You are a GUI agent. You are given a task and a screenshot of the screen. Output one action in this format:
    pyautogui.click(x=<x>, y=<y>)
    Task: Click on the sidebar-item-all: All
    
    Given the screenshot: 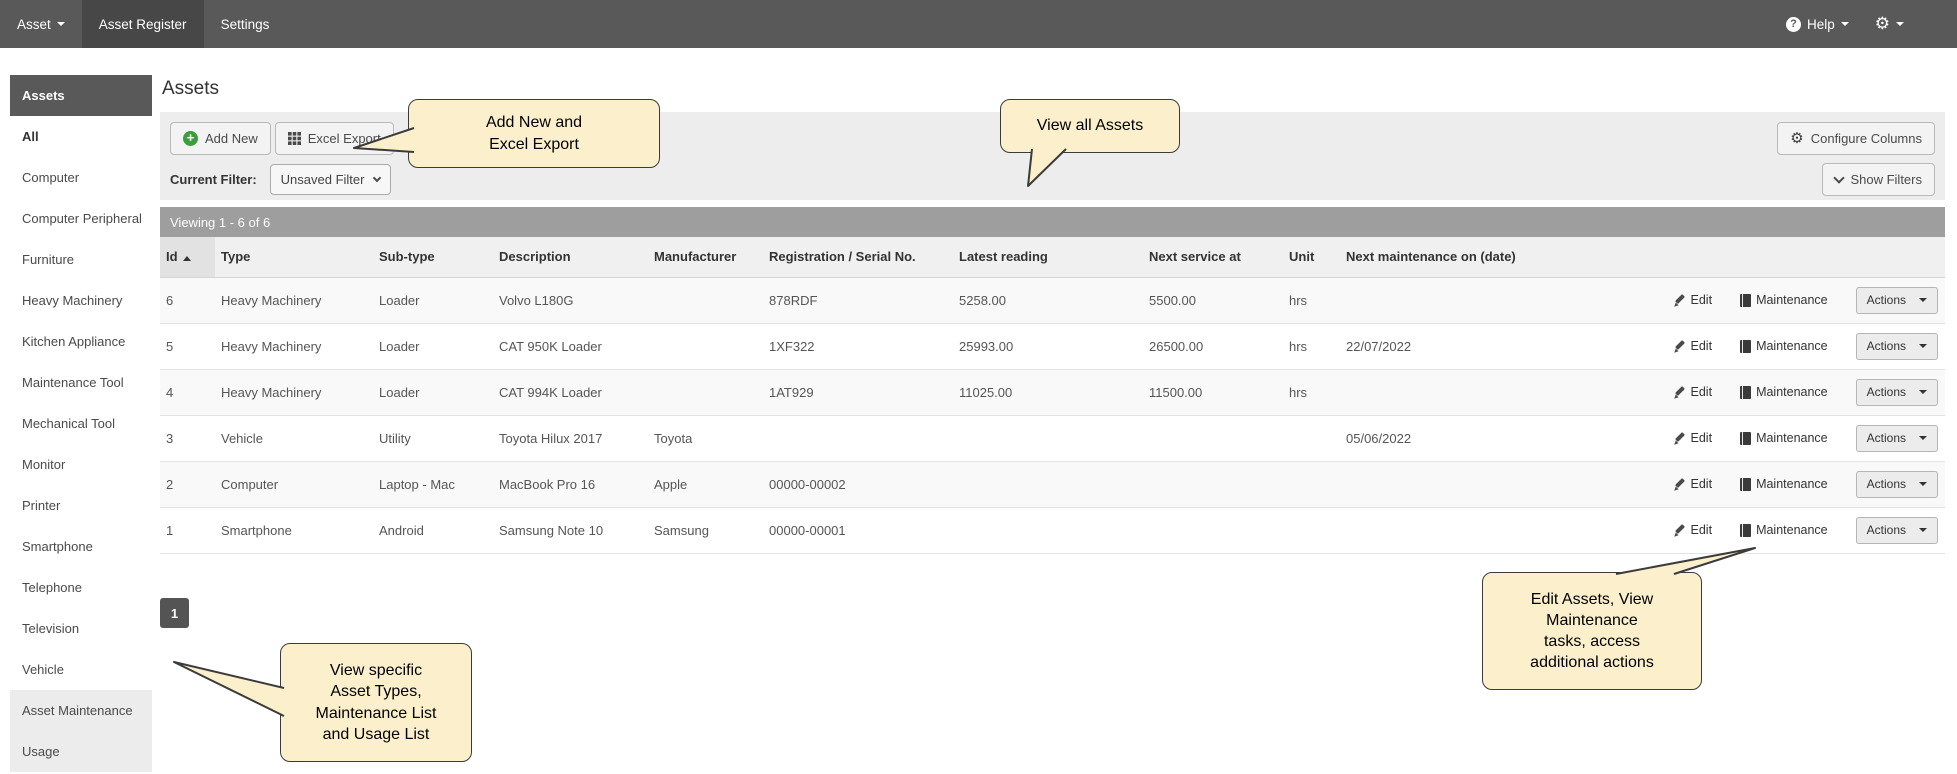 What is the action you would take?
    pyautogui.click(x=81, y=136)
    